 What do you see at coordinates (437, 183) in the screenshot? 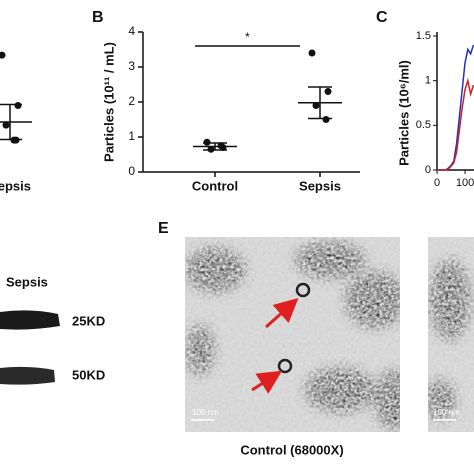
I see `x-tick-label: 0` at bounding box center [437, 183].